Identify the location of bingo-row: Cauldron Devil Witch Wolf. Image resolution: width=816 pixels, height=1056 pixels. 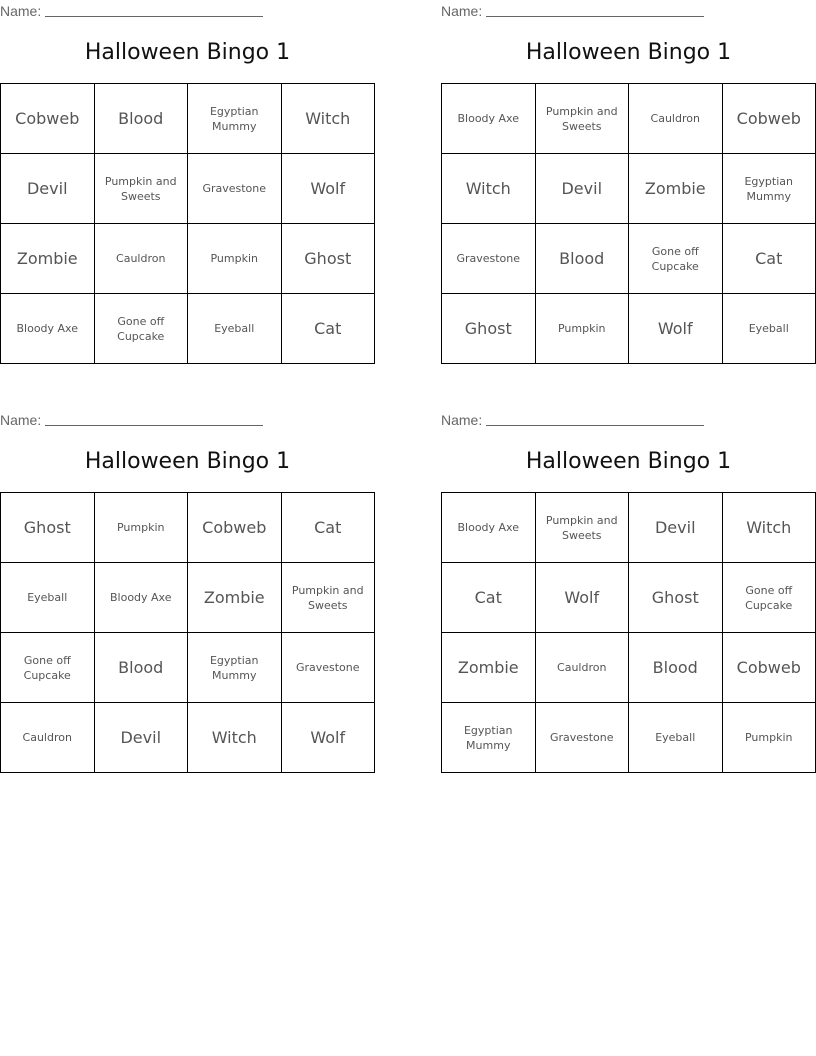
(187, 737).